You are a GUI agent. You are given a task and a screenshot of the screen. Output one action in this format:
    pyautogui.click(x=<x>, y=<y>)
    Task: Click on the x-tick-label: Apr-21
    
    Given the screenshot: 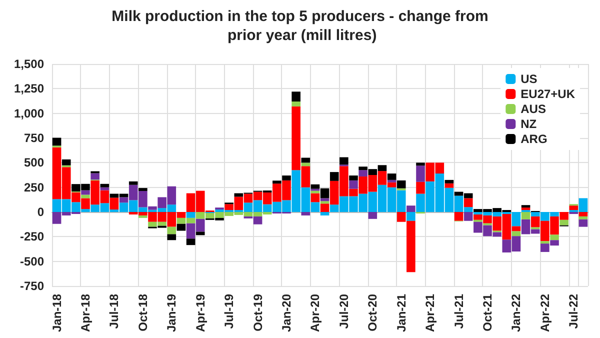 What is the action you would take?
    pyautogui.click(x=430, y=313)
    